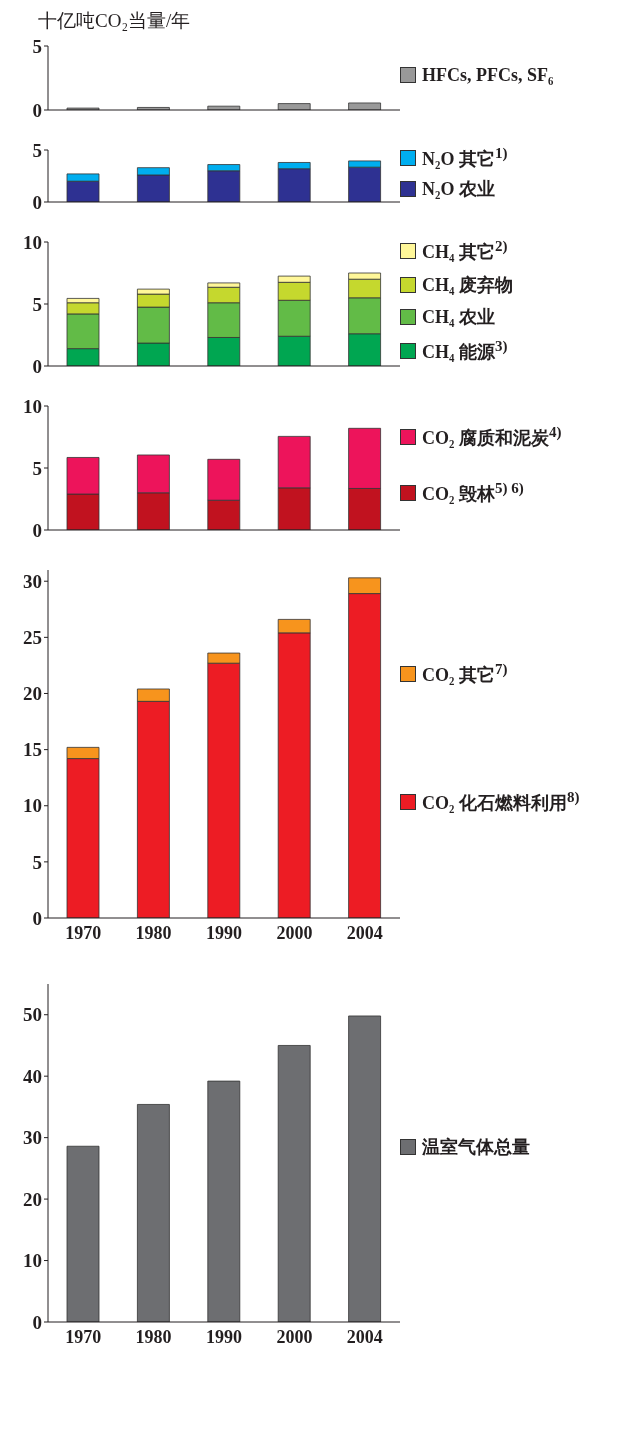  I want to click on legend-label: CO₂ 毁林$^{5) 6)}$, so click(473, 493).